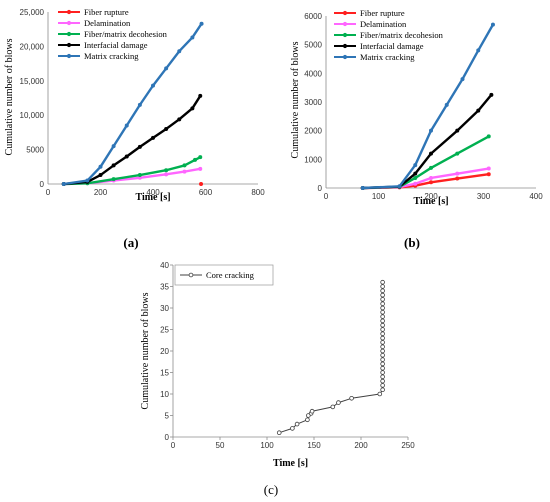 The height and width of the screenshot is (502, 550). Describe the element at coordinates (164, 394) in the screenshot. I see `y-tick-label: 10` at that location.